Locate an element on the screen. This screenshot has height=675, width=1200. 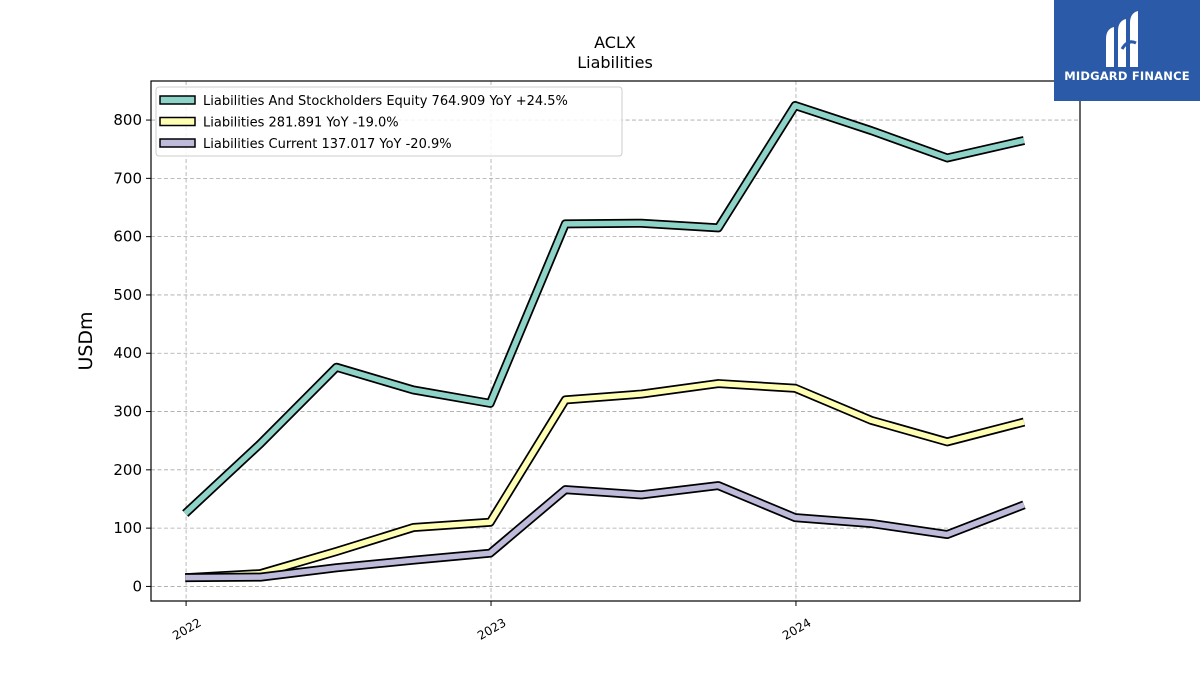
y-tick-label: 700 is located at coordinates (127, 178).